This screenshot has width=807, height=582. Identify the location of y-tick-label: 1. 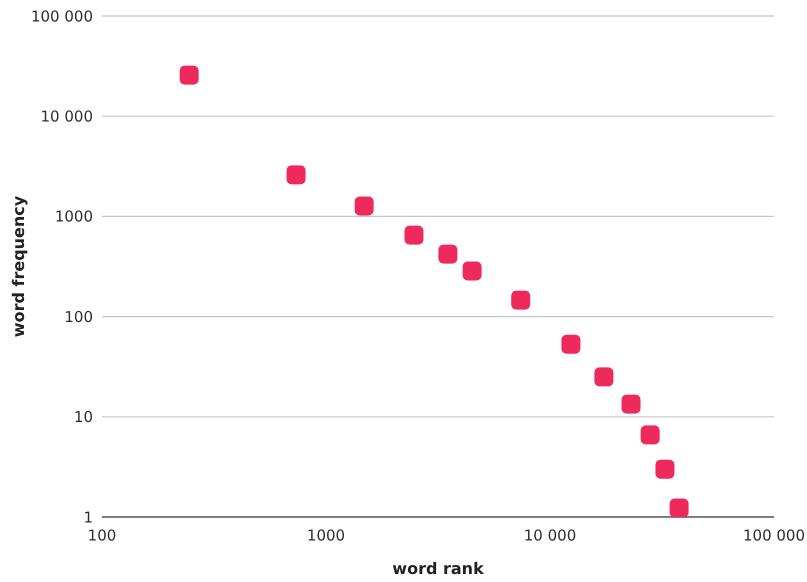
(88, 517).